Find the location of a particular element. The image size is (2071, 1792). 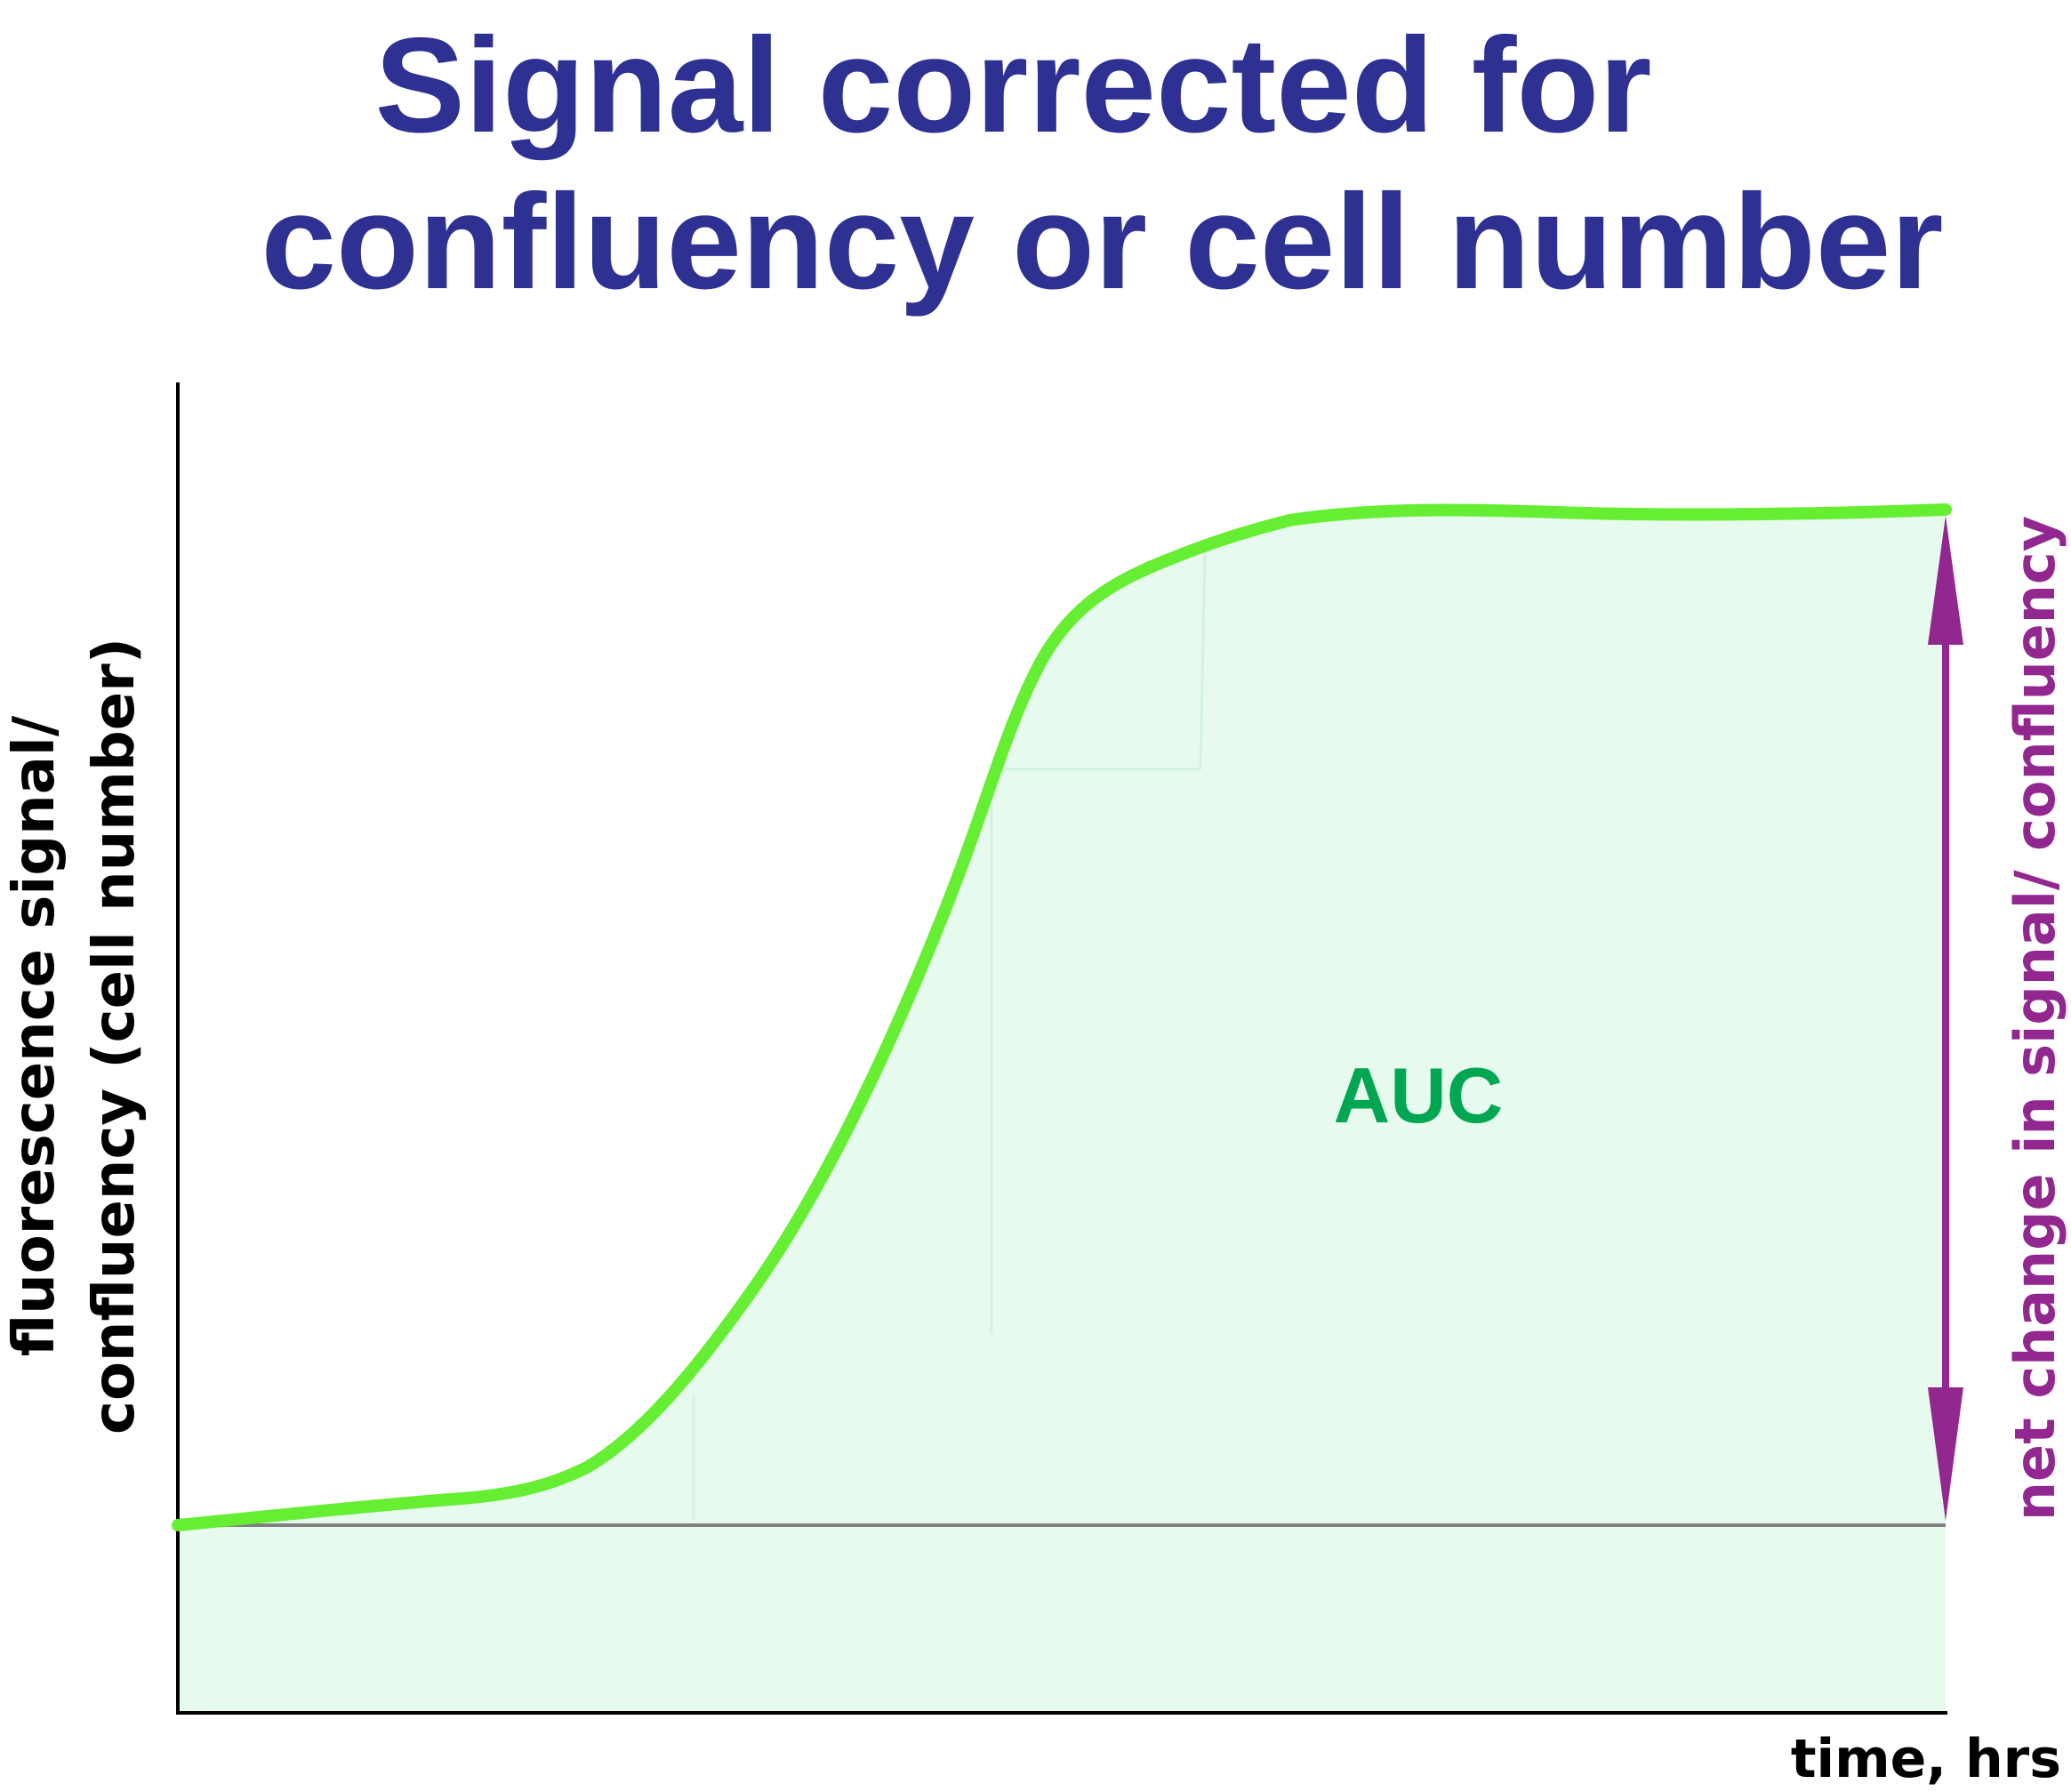

y-axis-label-line-2: confluency (cell number) is located at coordinates (115, 1036).